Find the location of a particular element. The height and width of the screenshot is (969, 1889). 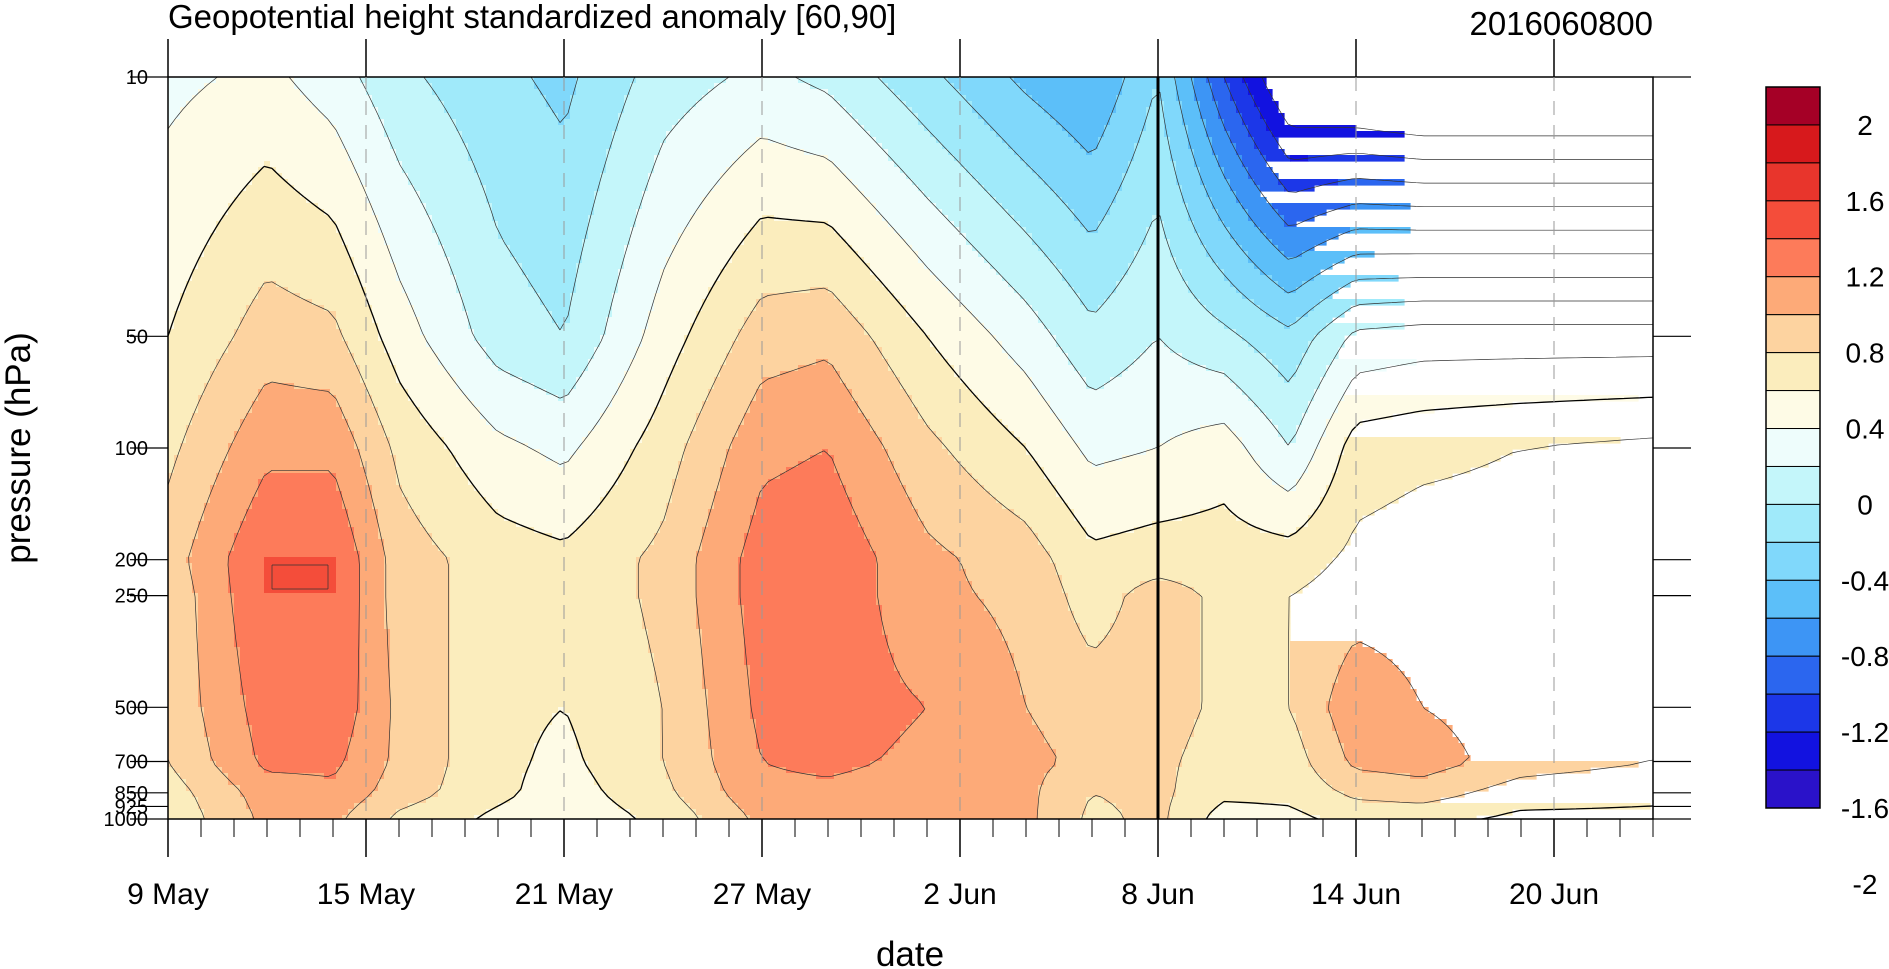

y-tick-label: 250 is located at coordinates (131, 597).